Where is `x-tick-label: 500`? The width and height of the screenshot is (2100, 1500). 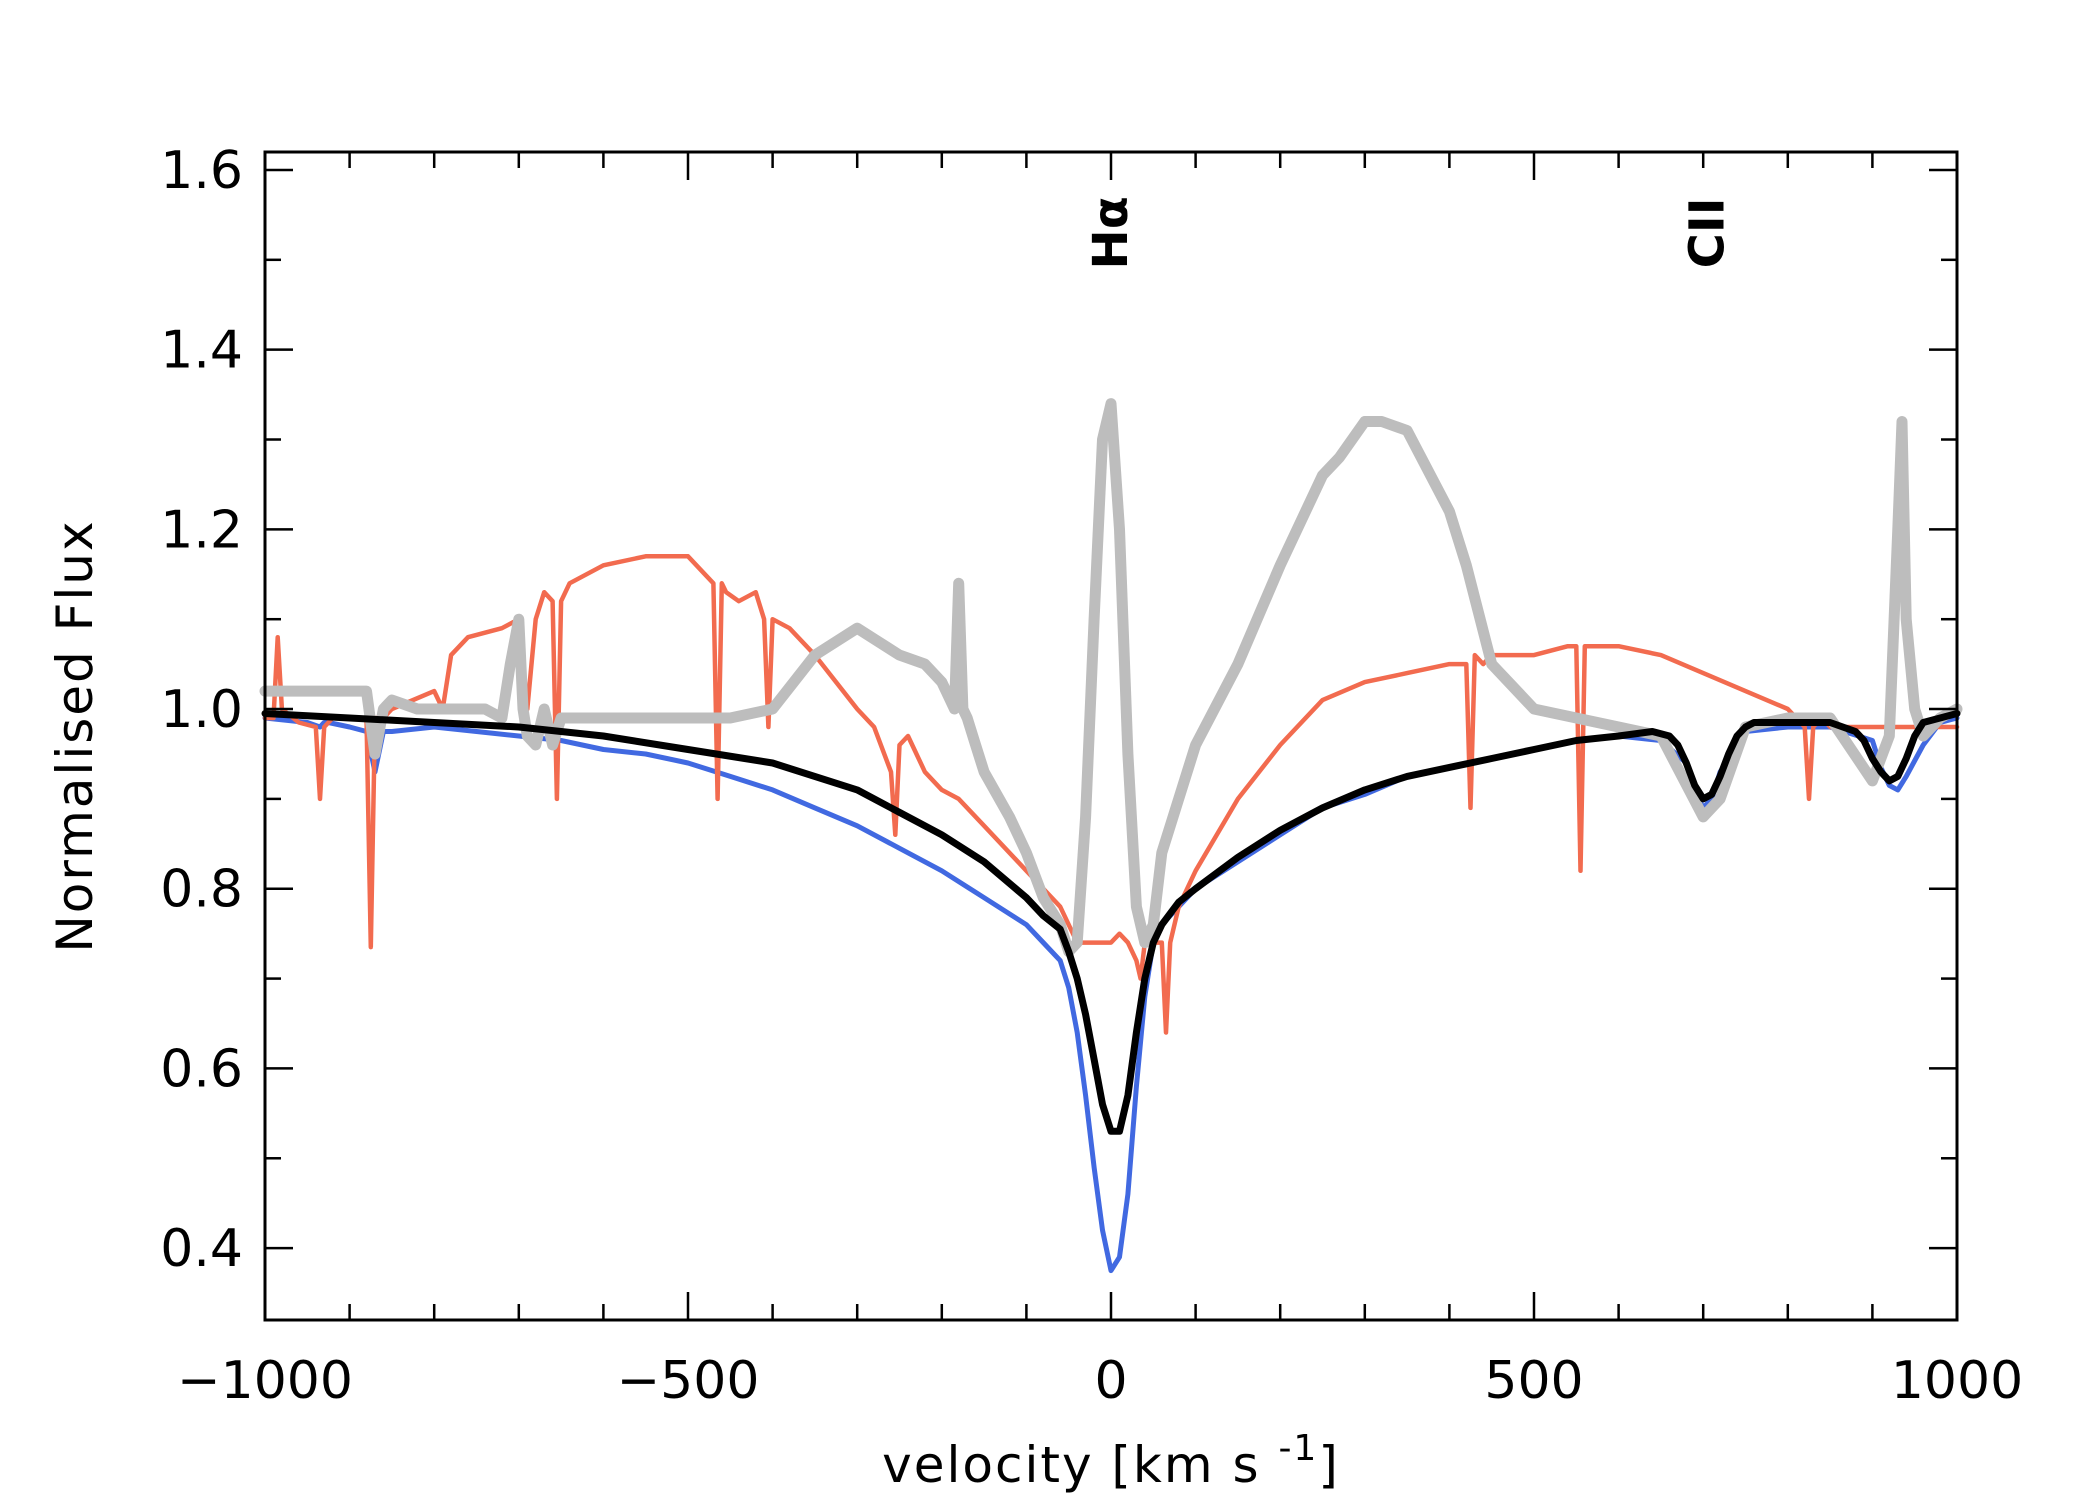 x-tick-label: 500 is located at coordinates (1533, 1381).